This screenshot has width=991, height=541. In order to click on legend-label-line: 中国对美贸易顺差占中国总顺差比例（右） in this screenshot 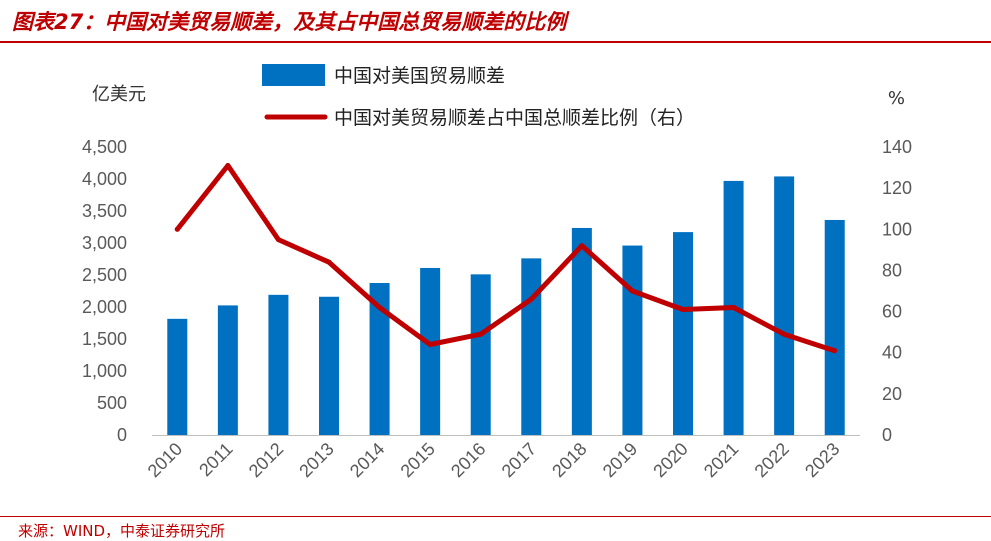, I will do `click(514, 118)`.